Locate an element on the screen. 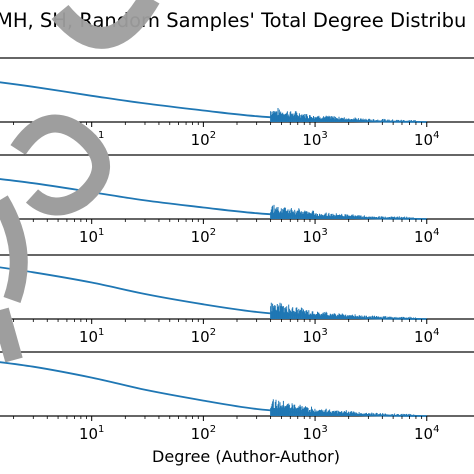 This screenshot has width=474, height=474. x-axis-label: Degree (Author-Author) is located at coordinates (246, 456).